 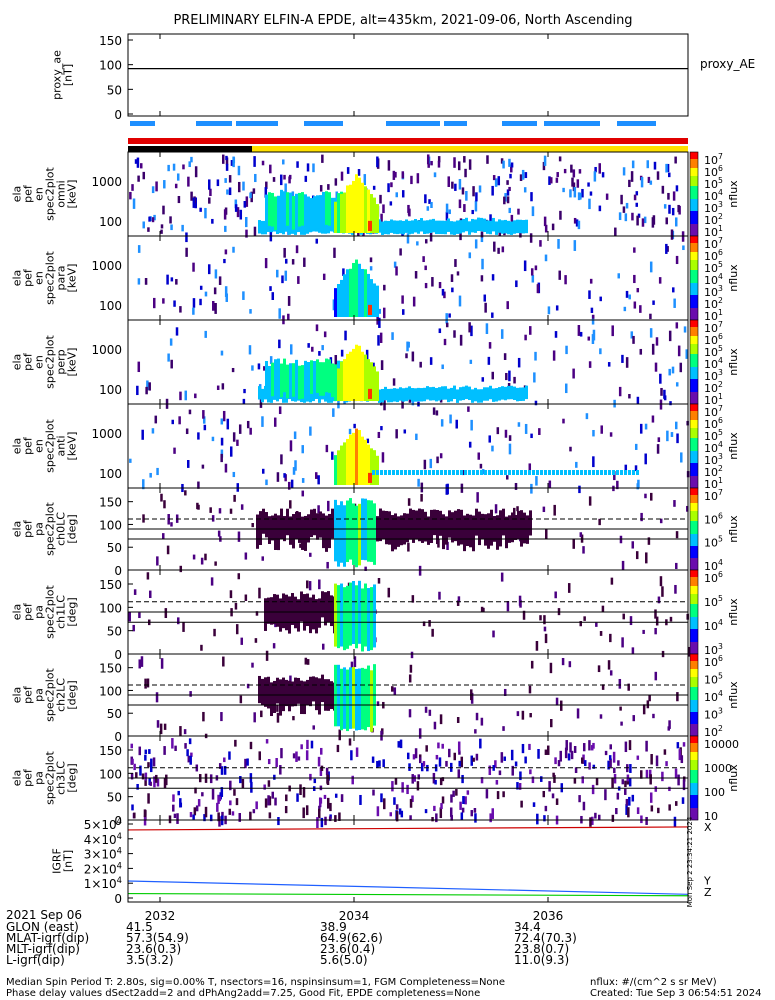 What do you see at coordinates (713, 267) in the screenshot?
I see `colorbar-tick-label: 105` at bounding box center [713, 267].